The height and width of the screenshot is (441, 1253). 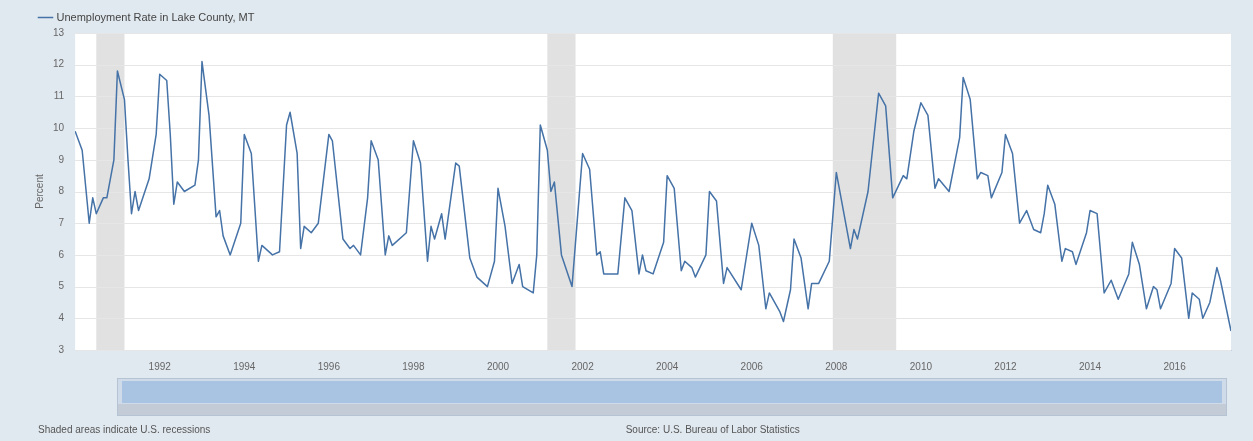 What do you see at coordinates (61, 254) in the screenshot?
I see `y-tick-label: 6` at bounding box center [61, 254].